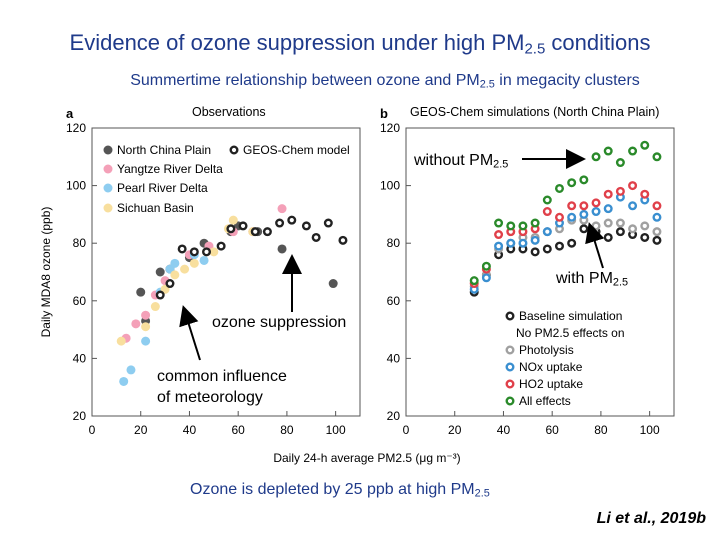 This screenshot has height=540, width=720. Describe the element at coordinates (651, 518) in the screenshot. I see `citation: Li et al., 2019b` at that location.